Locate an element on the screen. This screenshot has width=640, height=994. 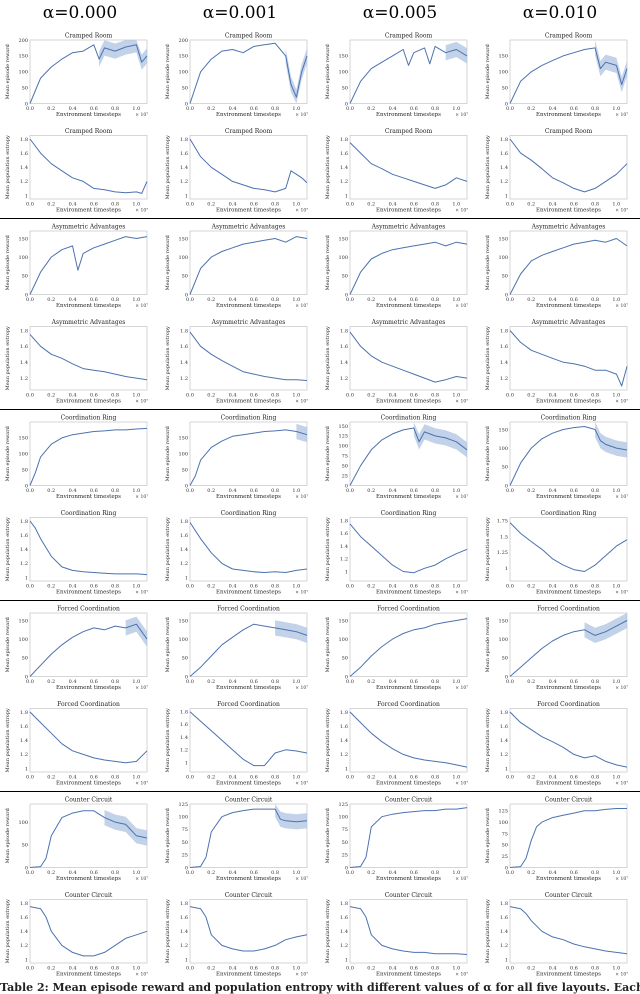
y-tick-label: 50 is located at coordinates (25, 659).